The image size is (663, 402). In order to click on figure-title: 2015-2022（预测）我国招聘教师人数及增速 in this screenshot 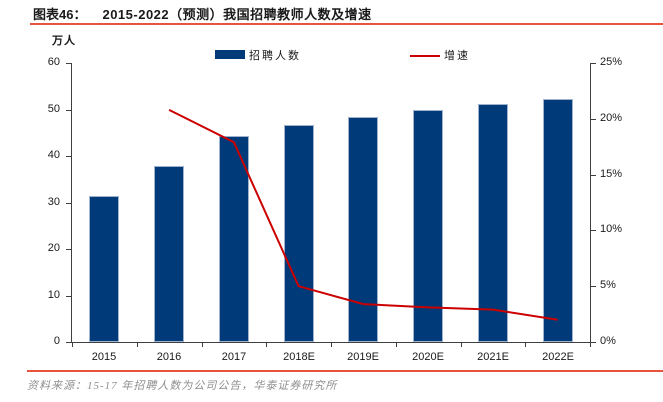, I will do `click(237, 14)`.